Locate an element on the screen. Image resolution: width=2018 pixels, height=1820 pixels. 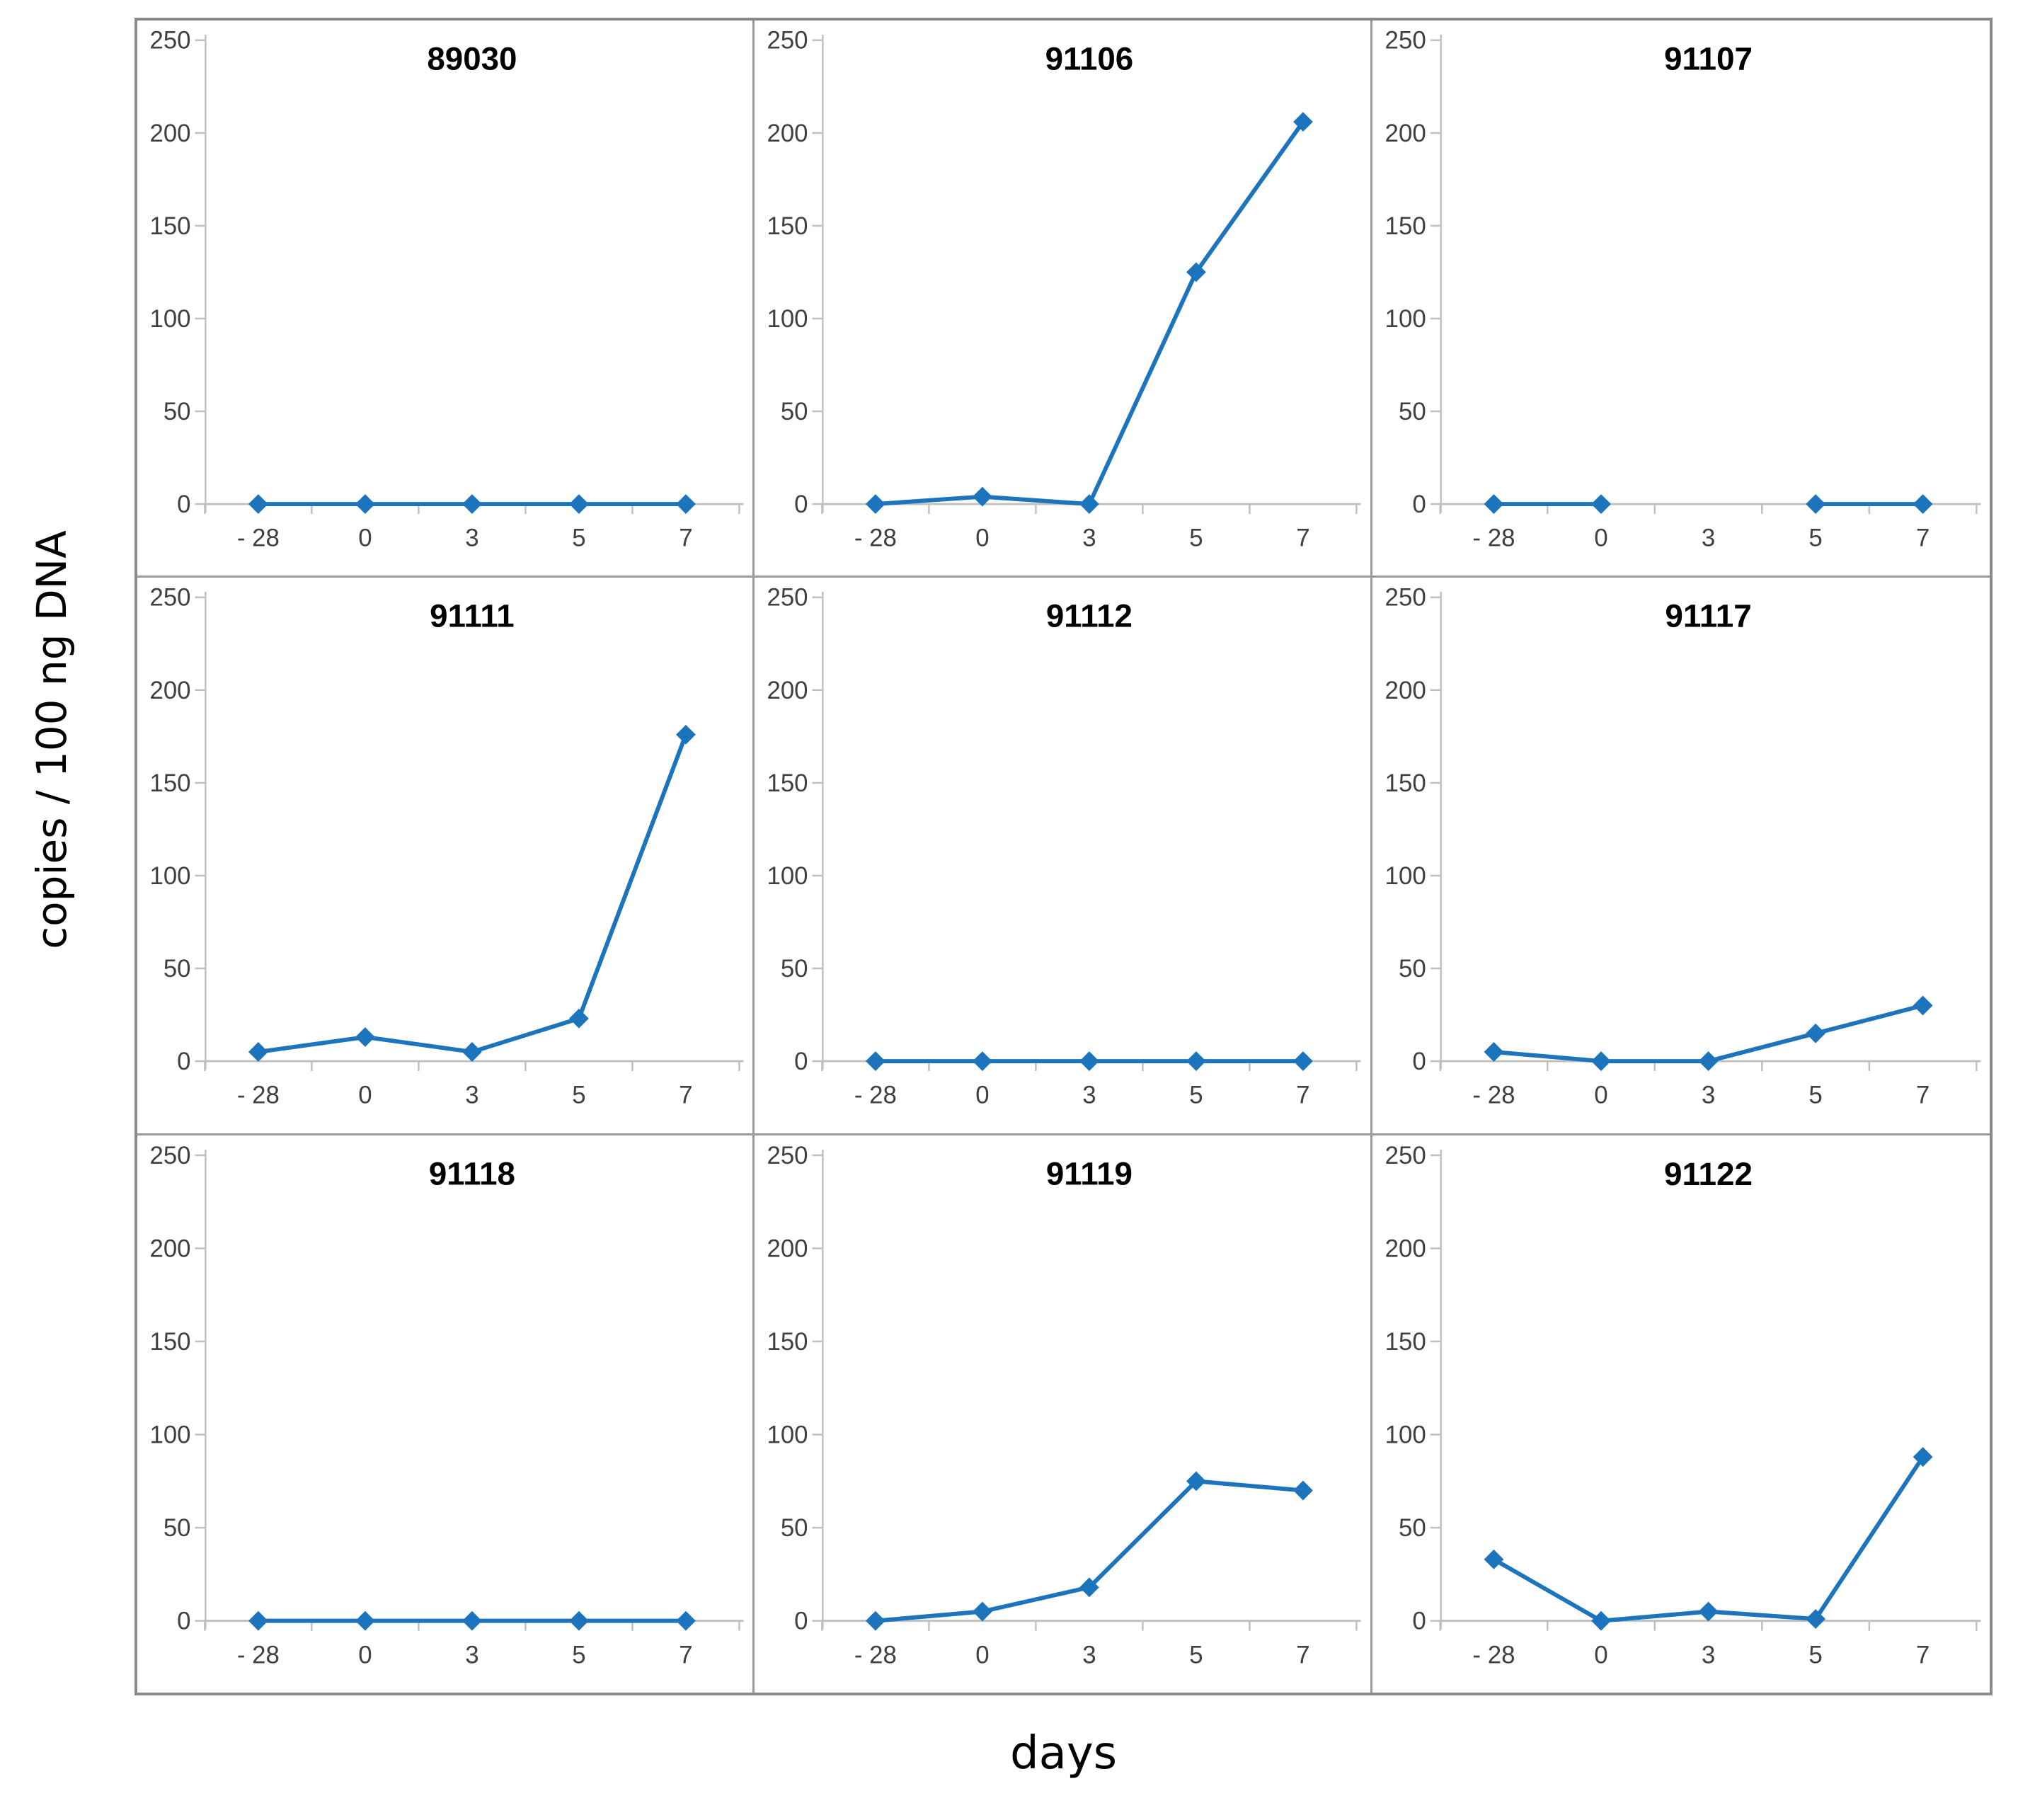
svg-text: 91112 is located at coordinates (1089, 616).